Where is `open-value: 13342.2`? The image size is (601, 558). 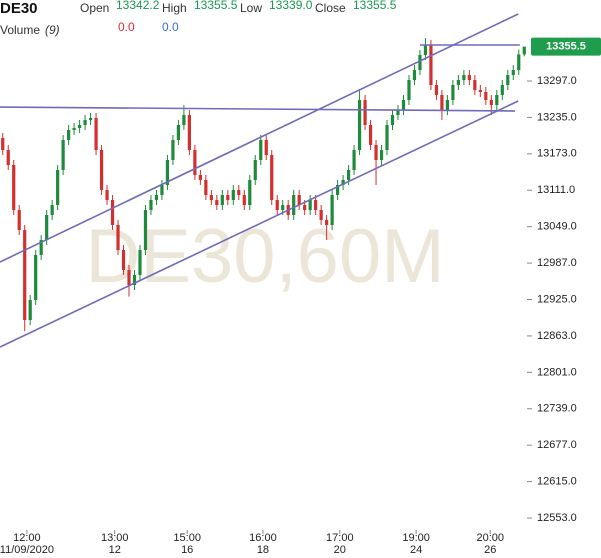
open-value: 13342.2 is located at coordinates (138, 6).